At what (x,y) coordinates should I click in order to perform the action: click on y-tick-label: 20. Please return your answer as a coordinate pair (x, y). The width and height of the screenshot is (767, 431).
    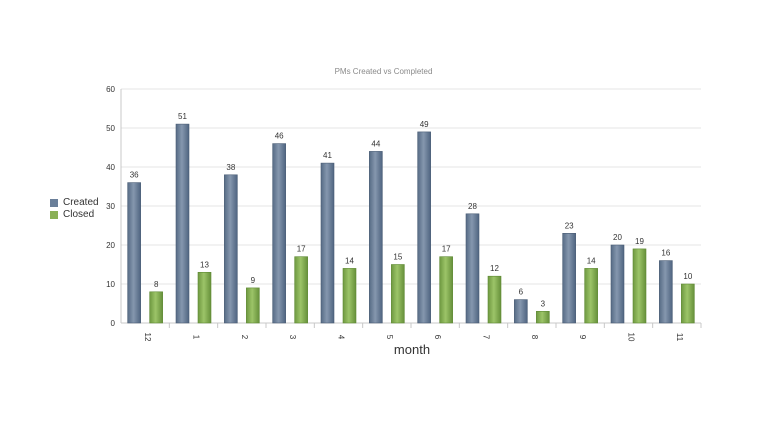
    Looking at the image, I should click on (110, 245).